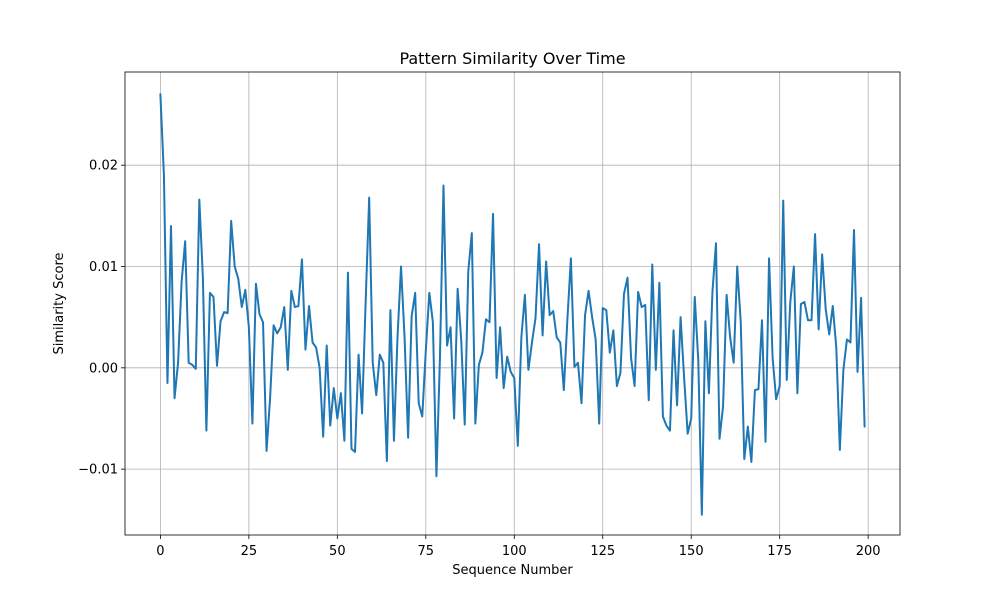 The width and height of the screenshot is (1000, 600). What do you see at coordinates (426, 551) in the screenshot?
I see `x-tick-label: 75` at bounding box center [426, 551].